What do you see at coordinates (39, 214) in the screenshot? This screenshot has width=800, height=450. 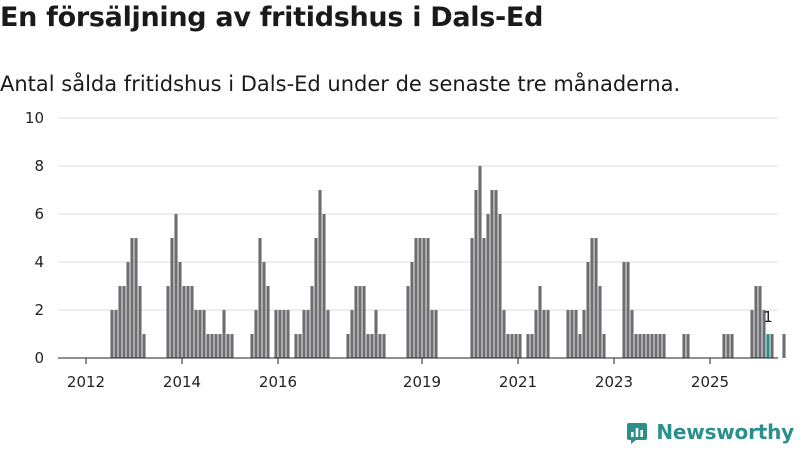 I see `y-tick-label: 6` at bounding box center [39, 214].